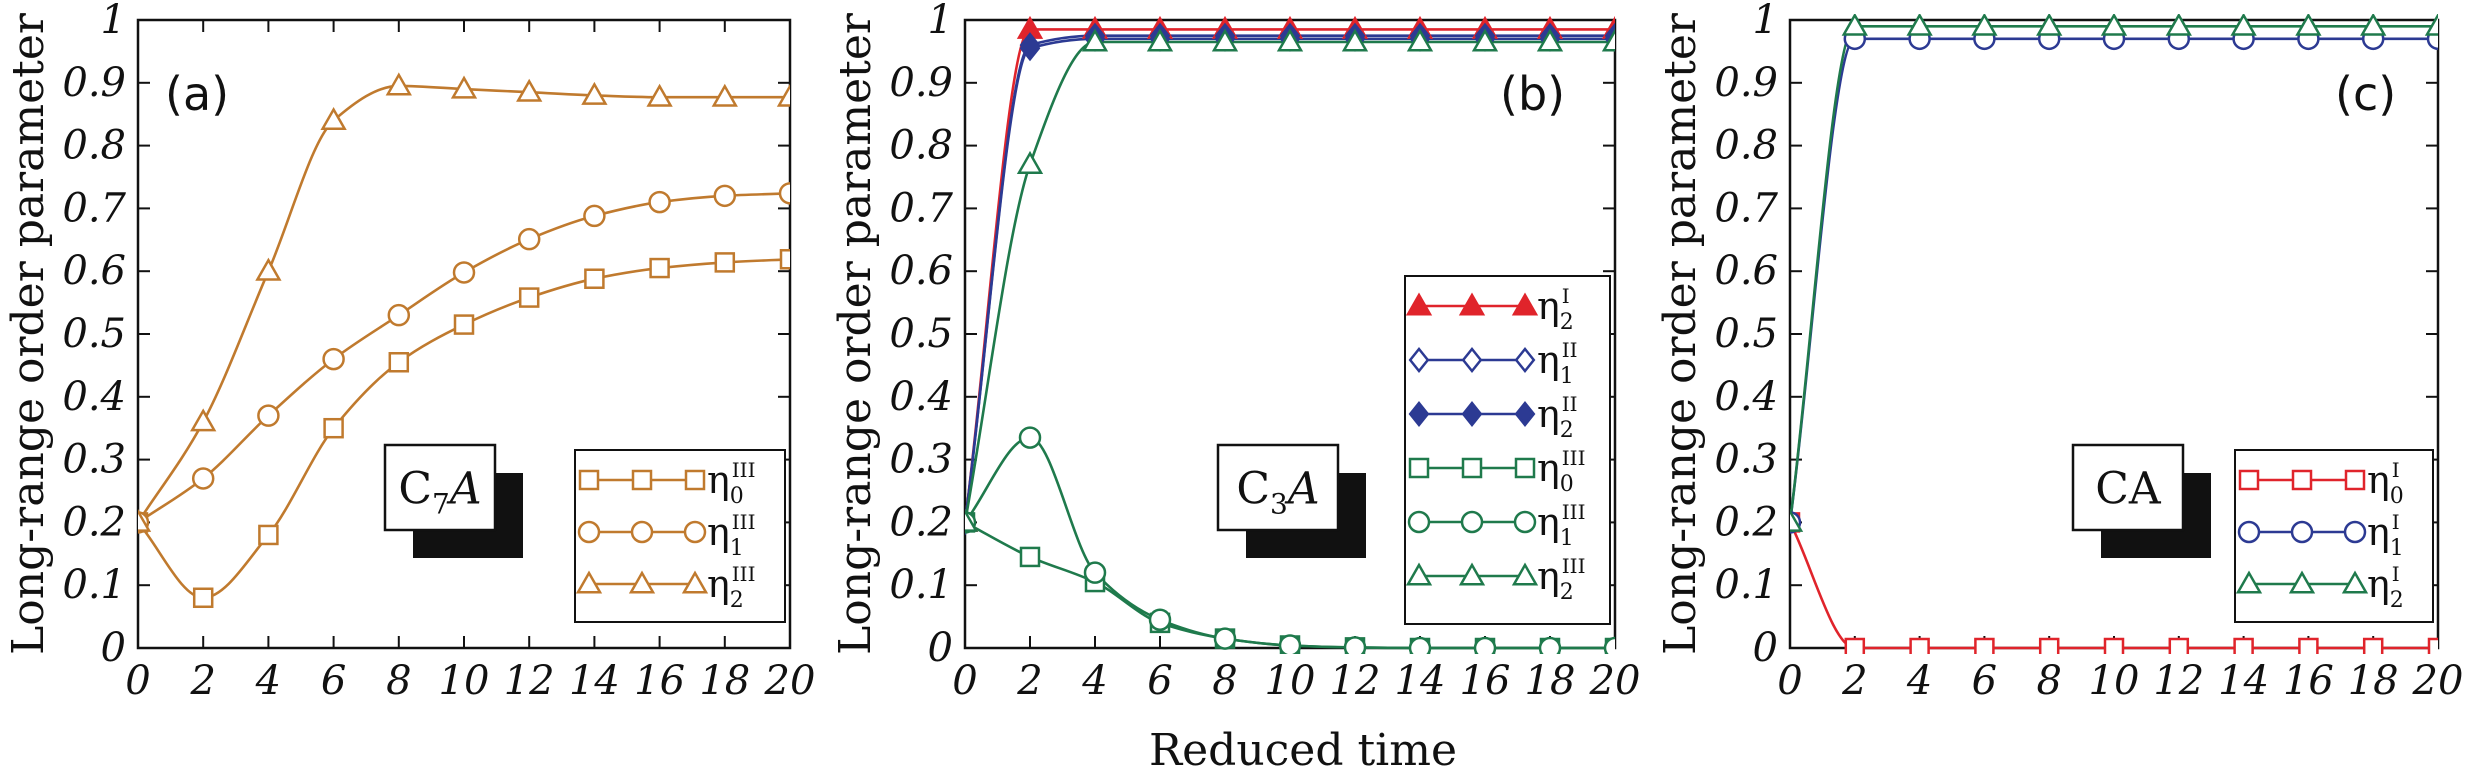 The width and height of the screenshot is (2479, 775). What do you see at coordinates (731, 535) in the screenshot?
I see `legend-entry-label: η1III` at bounding box center [731, 535].